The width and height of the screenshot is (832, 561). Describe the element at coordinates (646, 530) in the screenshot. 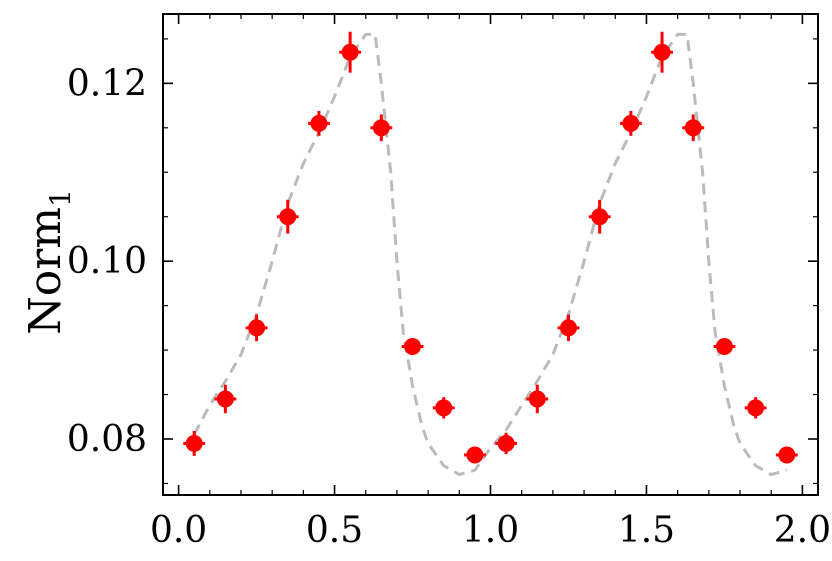

I see `x-tick-label: 1.5` at that location.